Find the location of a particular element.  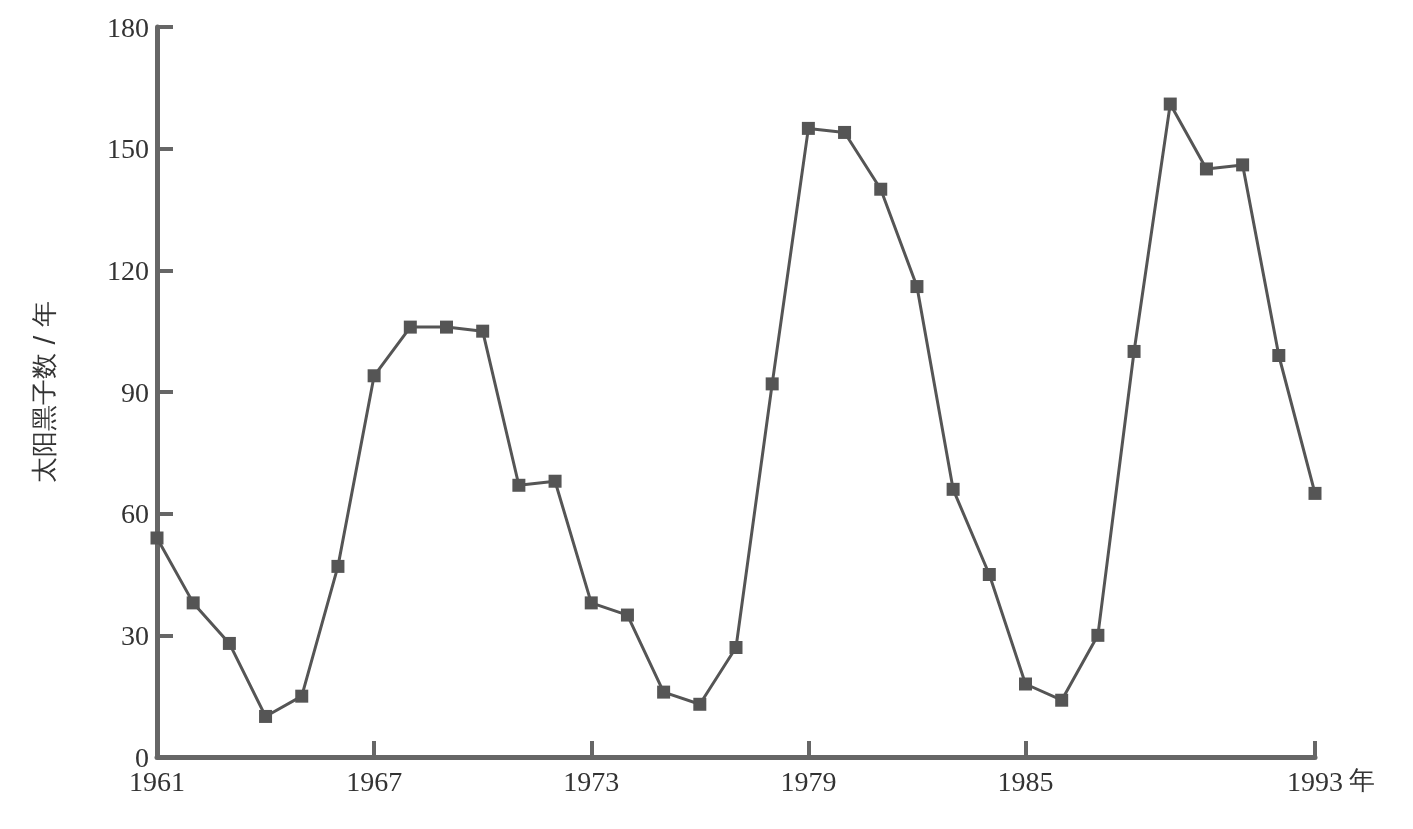

y-tick-label: 0 is located at coordinates (142, 757).